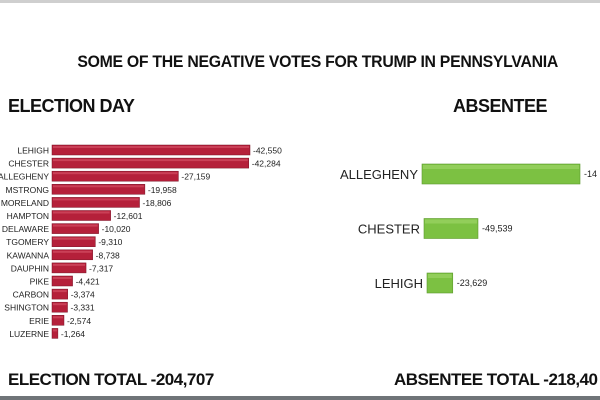  I want to click on value-label: -27,159, so click(195, 177).